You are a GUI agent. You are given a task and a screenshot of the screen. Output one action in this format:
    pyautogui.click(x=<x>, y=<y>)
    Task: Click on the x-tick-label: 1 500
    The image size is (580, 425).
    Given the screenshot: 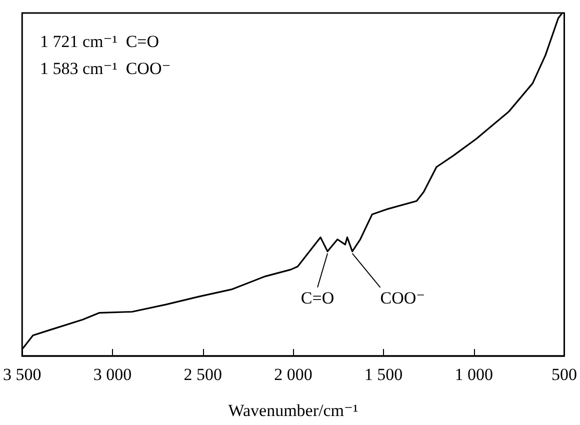 What is the action you would take?
    pyautogui.click(x=383, y=374)
    